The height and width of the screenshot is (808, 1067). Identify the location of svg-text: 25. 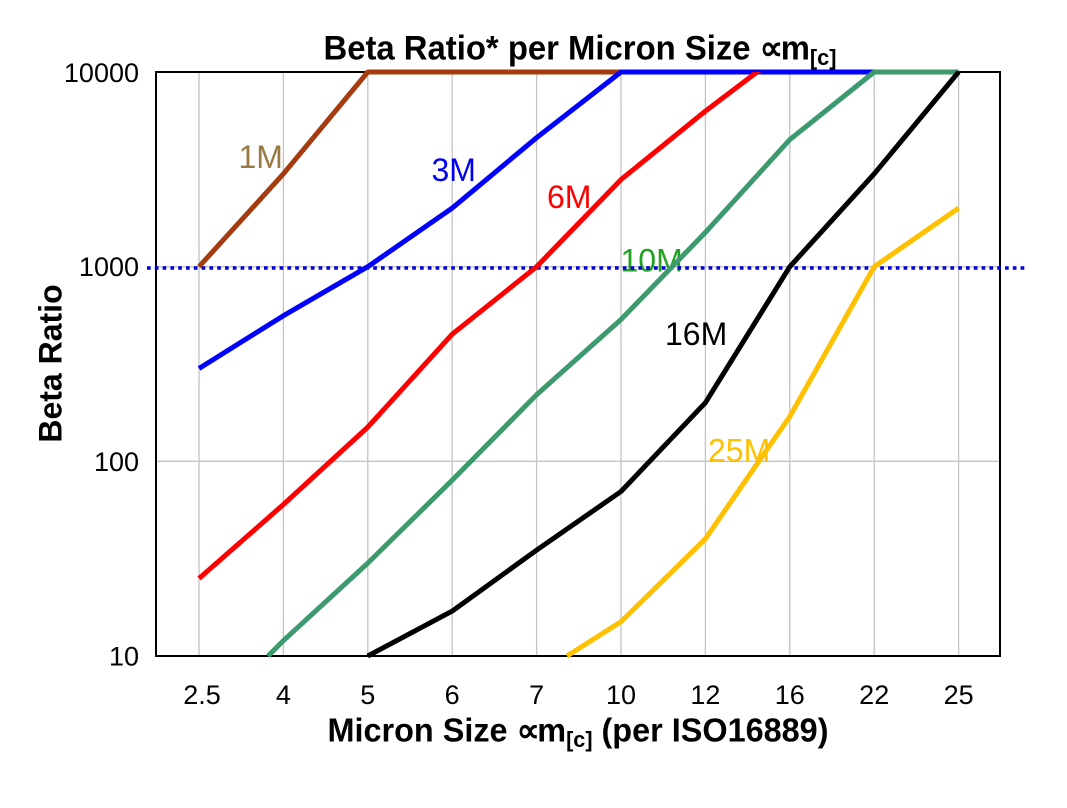
(959, 695).